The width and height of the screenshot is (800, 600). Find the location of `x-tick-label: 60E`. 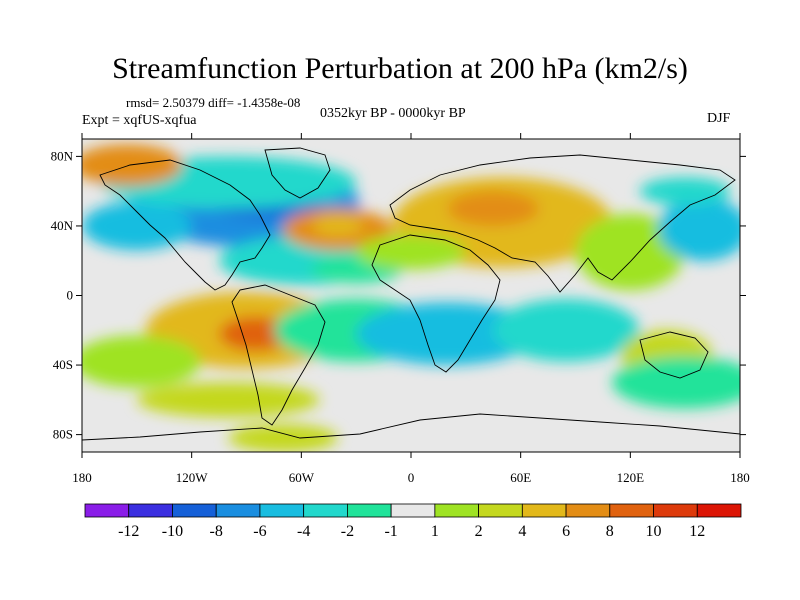

x-tick-label: 60E is located at coordinates (520, 477).